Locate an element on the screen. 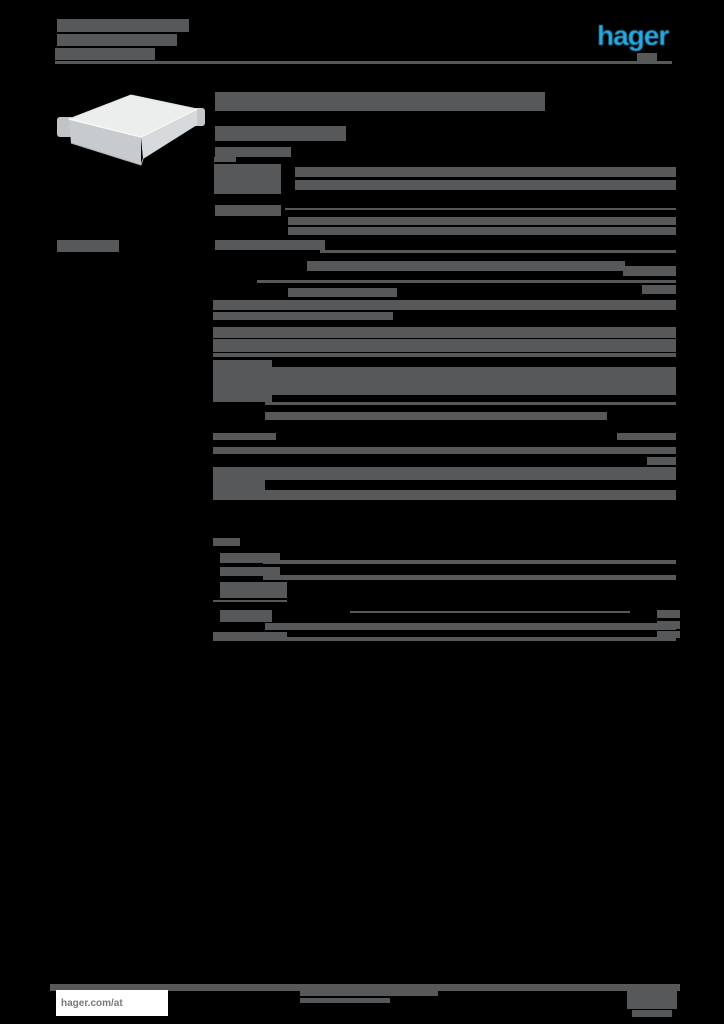 This screenshot has width=724, height=1024. hager-logo: hager is located at coordinates (633, 35).